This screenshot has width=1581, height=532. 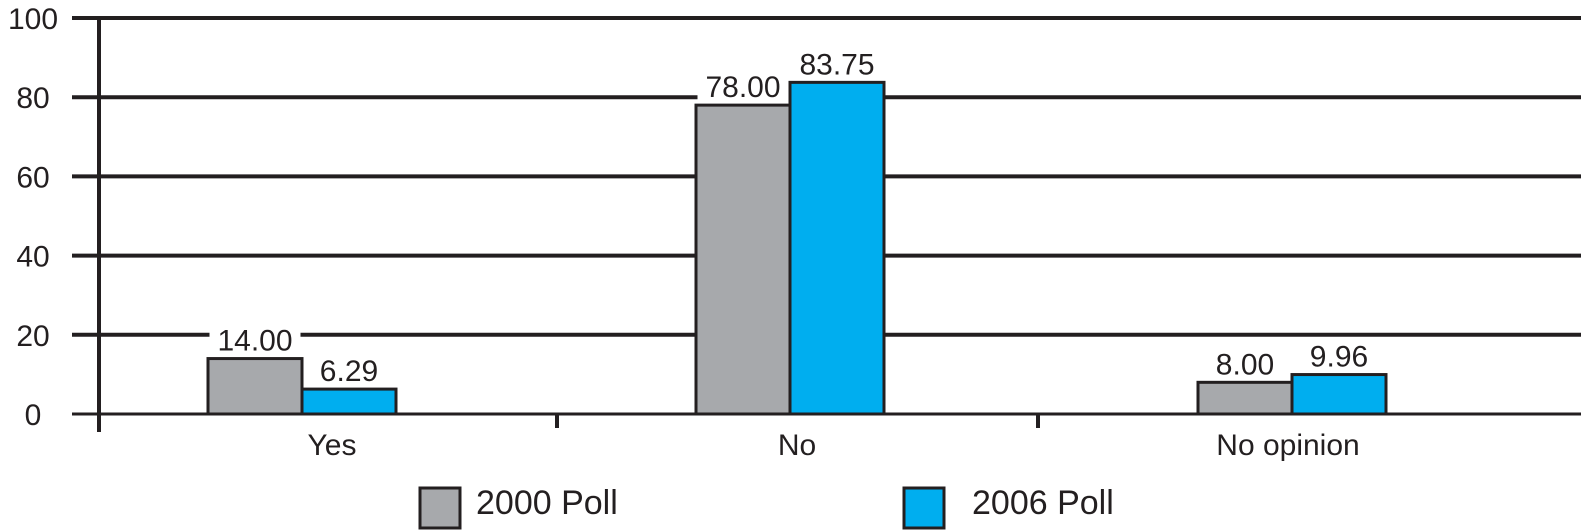 What do you see at coordinates (1043, 503) in the screenshot?
I see `legend-label: 2006 Poll` at bounding box center [1043, 503].